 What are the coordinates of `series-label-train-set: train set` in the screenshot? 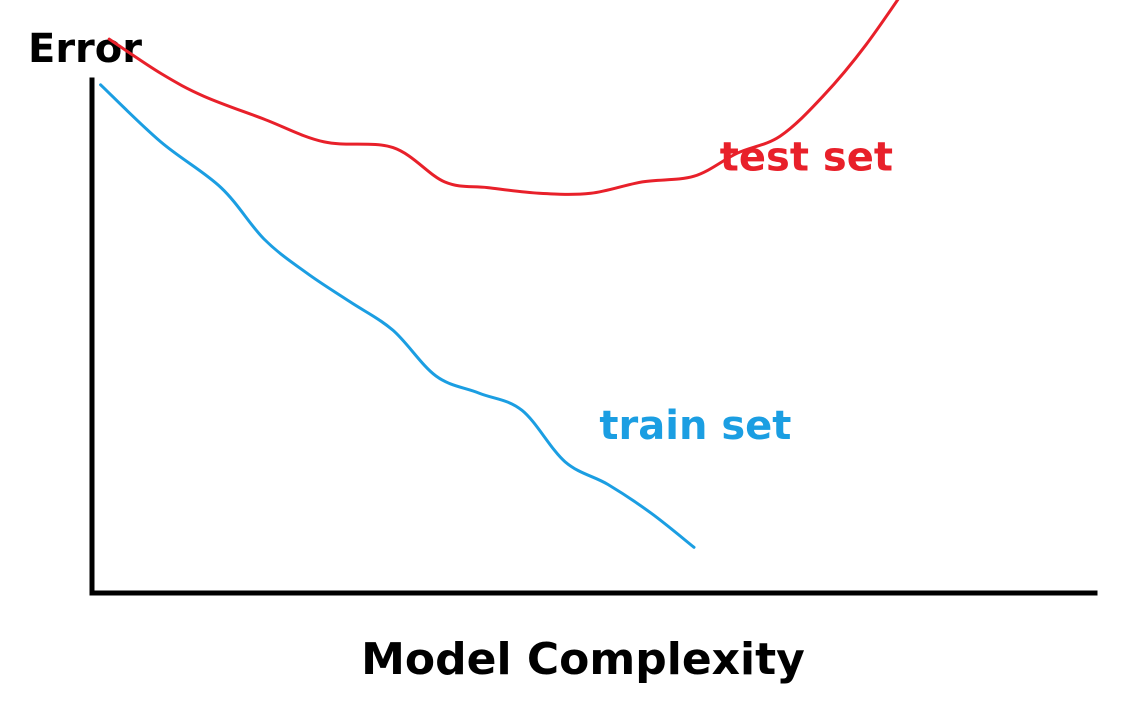 It's located at (695, 426).